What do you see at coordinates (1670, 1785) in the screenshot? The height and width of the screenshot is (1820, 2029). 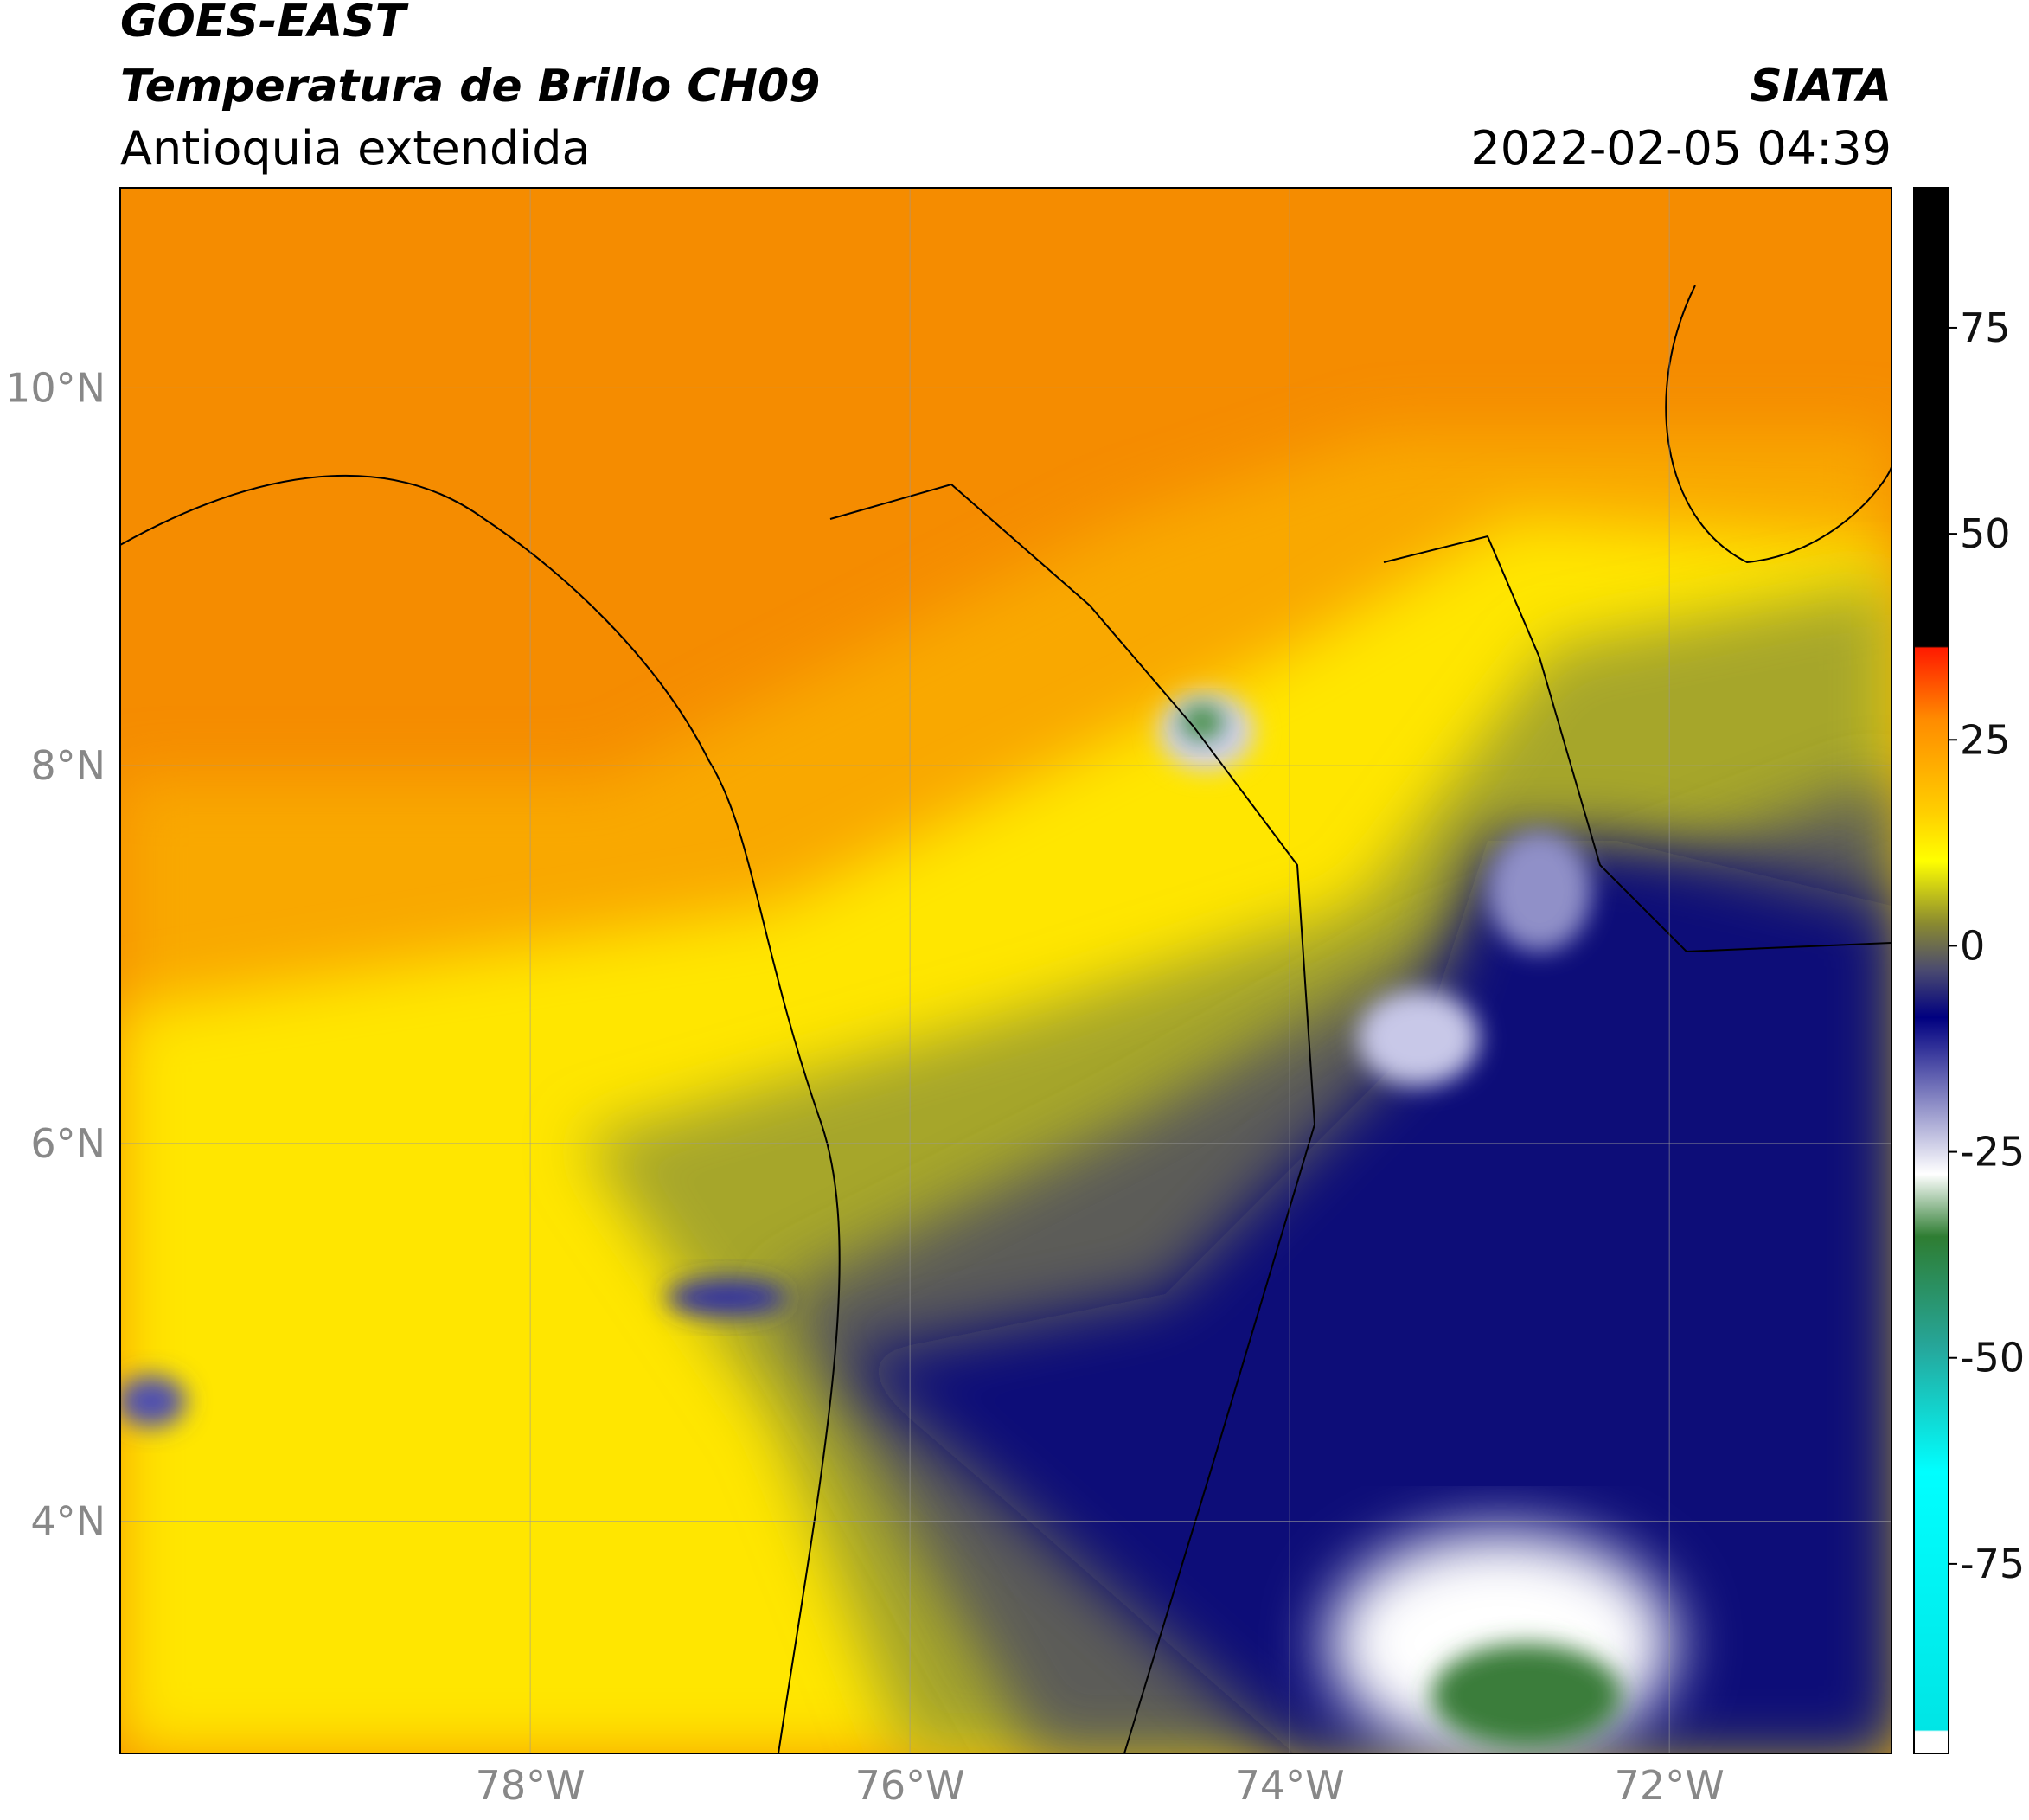 I see `x-tick-label: 72°W` at bounding box center [1670, 1785].